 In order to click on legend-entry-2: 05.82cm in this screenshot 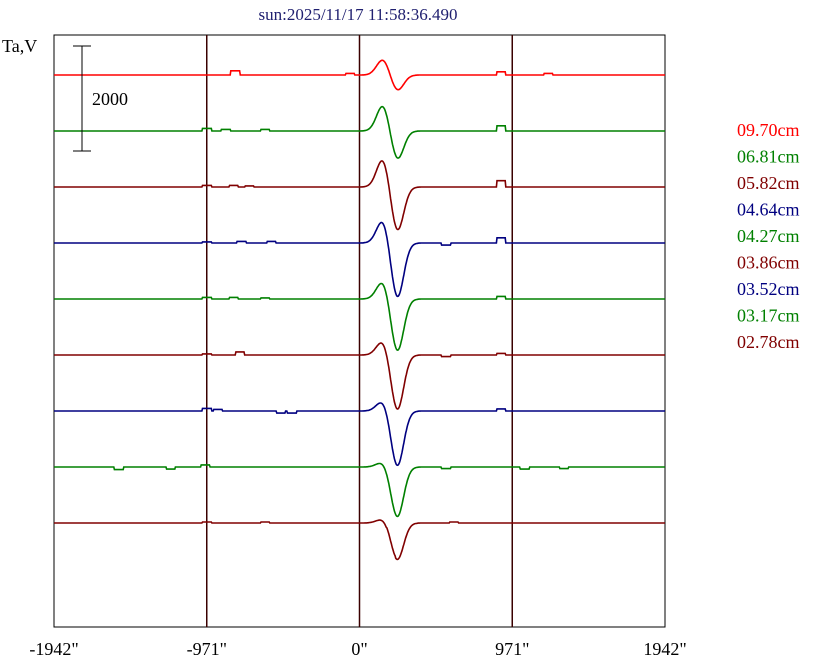, I will do `click(768, 183)`.